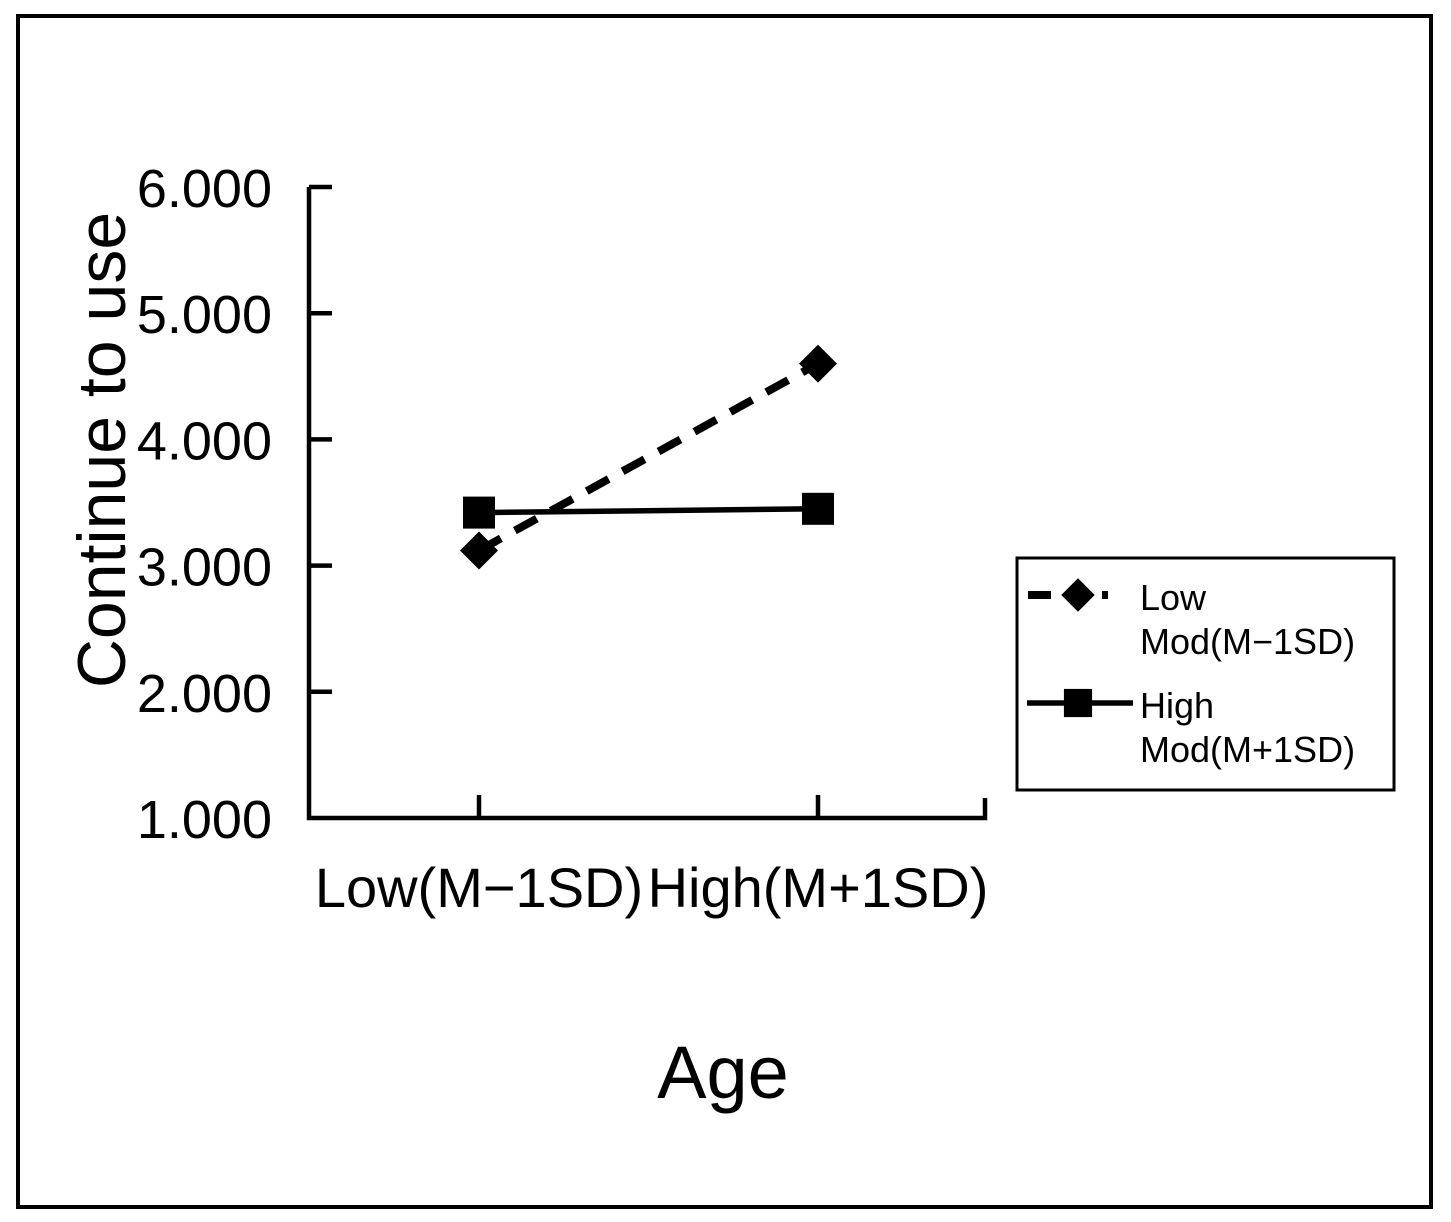 Image resolution: width=1451 pixels, height=1222 pixels. What do you see at coordinates (102, 450) in the screenshot?
I see `y-axis-title: Continue to use` at bounding box center [102, 450].